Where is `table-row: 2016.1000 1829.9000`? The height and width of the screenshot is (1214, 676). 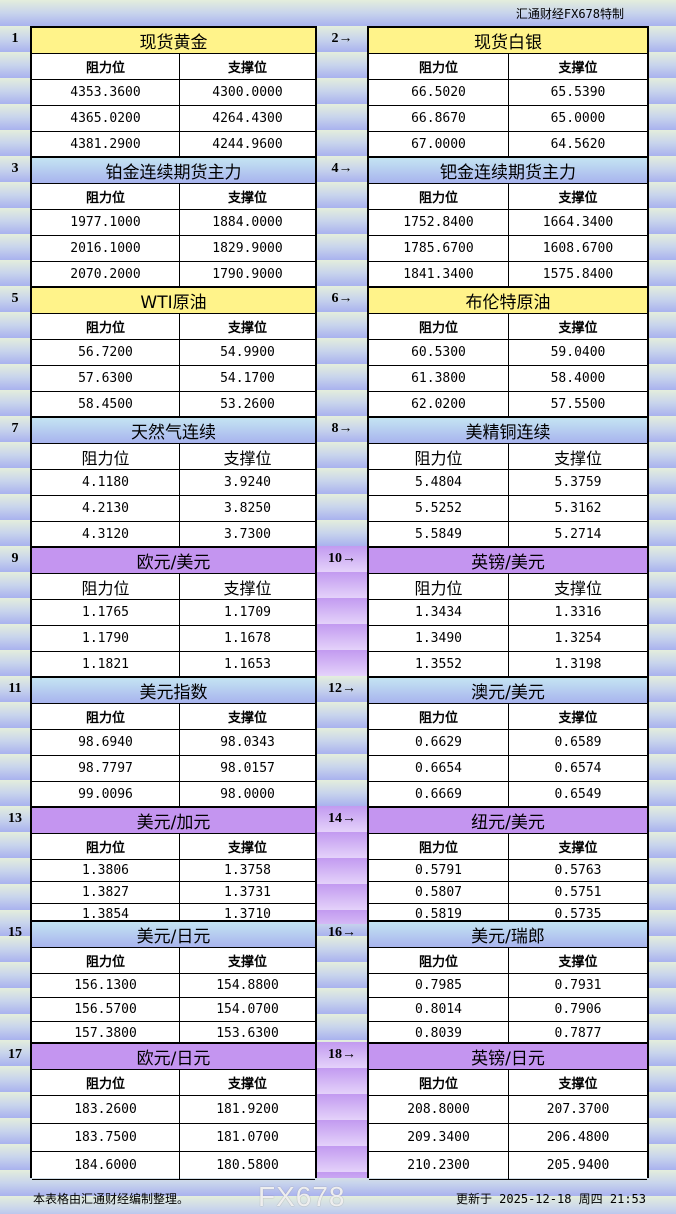
table-row: 2016.1000 1829.9000 is located at coordinates (173, 249).